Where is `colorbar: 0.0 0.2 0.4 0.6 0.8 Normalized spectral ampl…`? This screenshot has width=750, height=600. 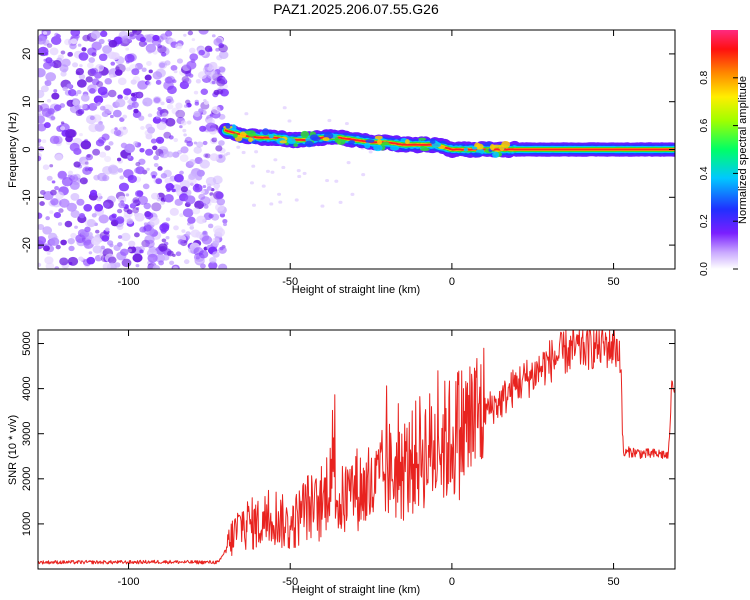
colorbar: 0.0 0.2 0.4 0.6 0.8 Normalized spectral ampl… is located at coordinates (724, 153).